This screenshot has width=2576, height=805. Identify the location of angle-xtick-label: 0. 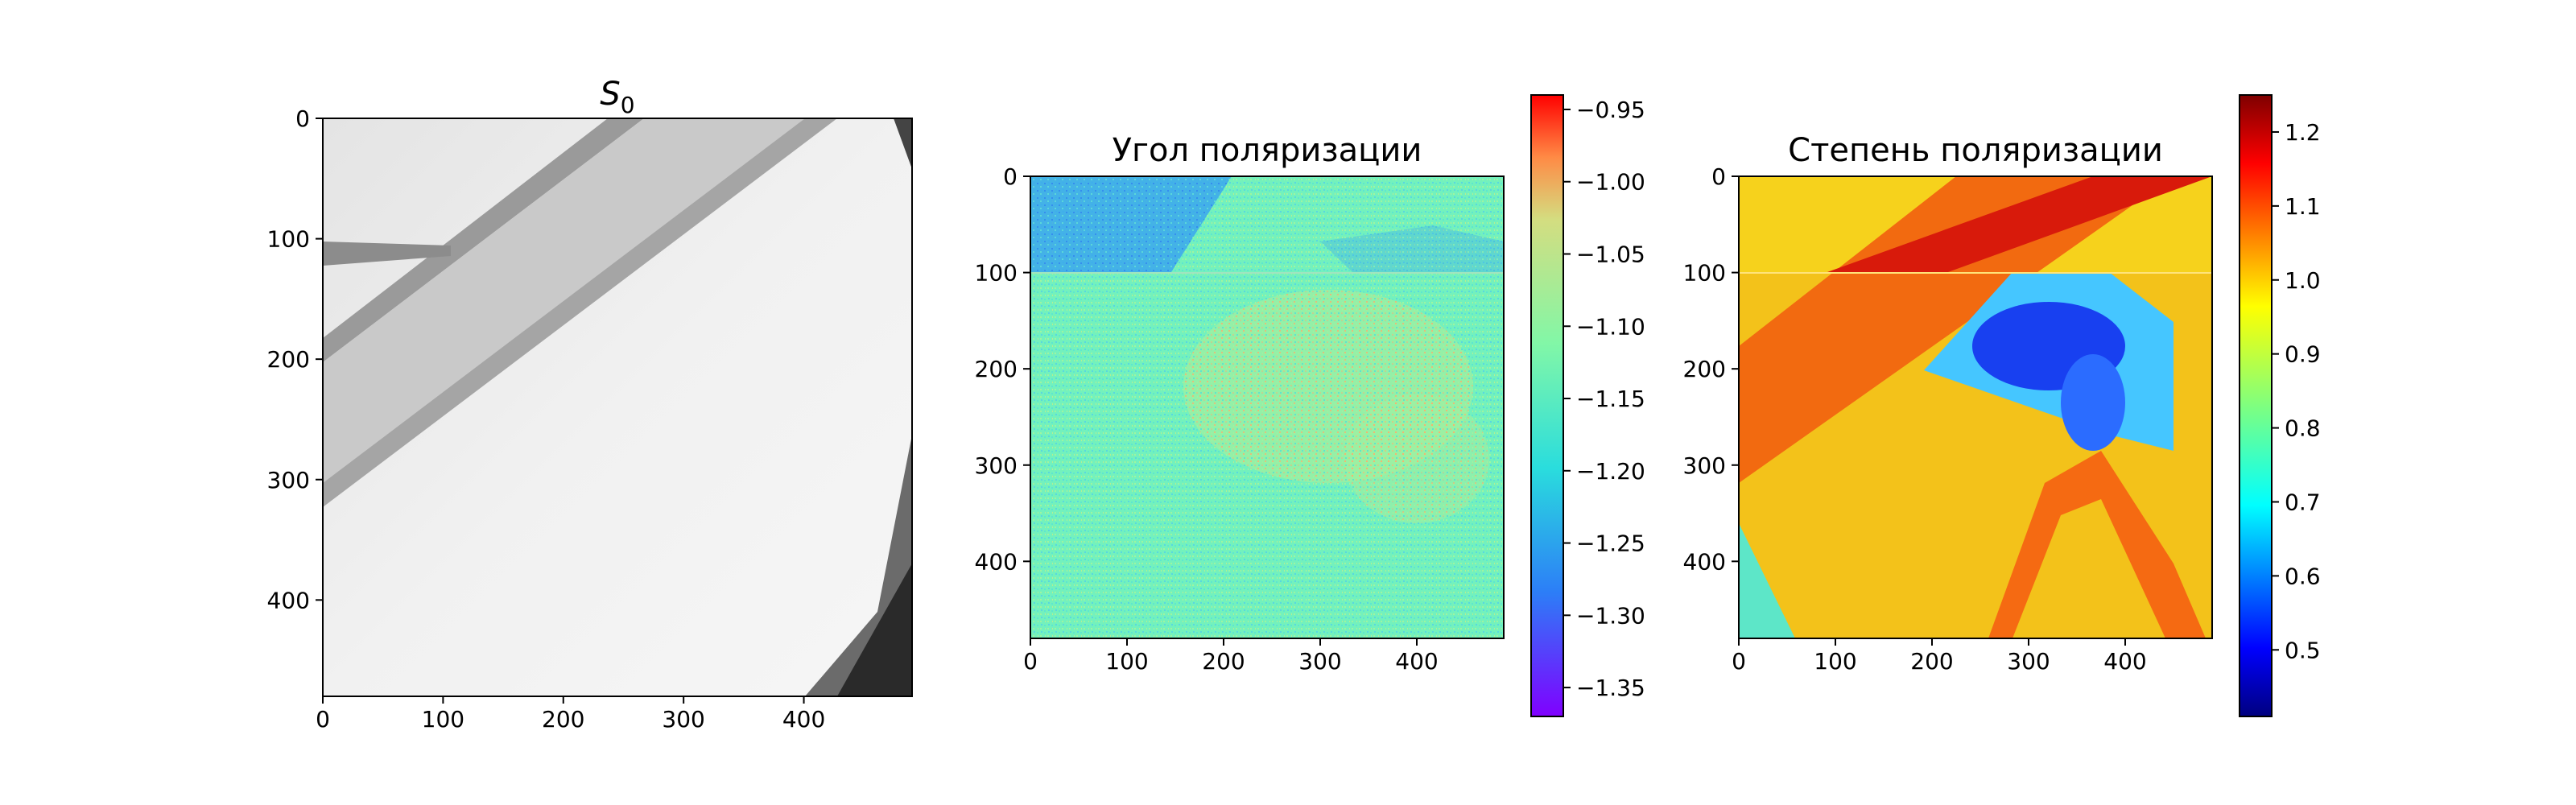
(1030, 661).